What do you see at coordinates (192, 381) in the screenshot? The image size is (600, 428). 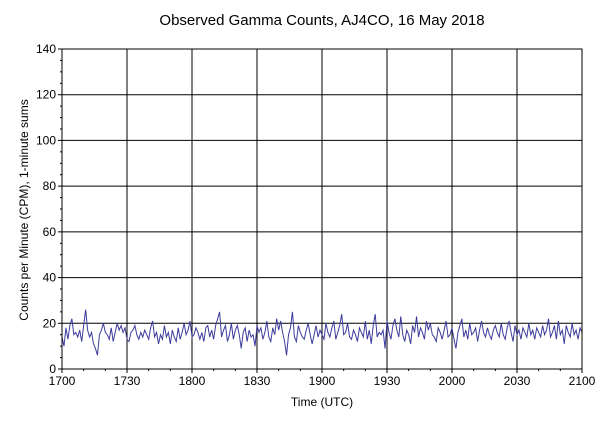 I see `x-tick-label: 1800` at bounding box center [192, 381].